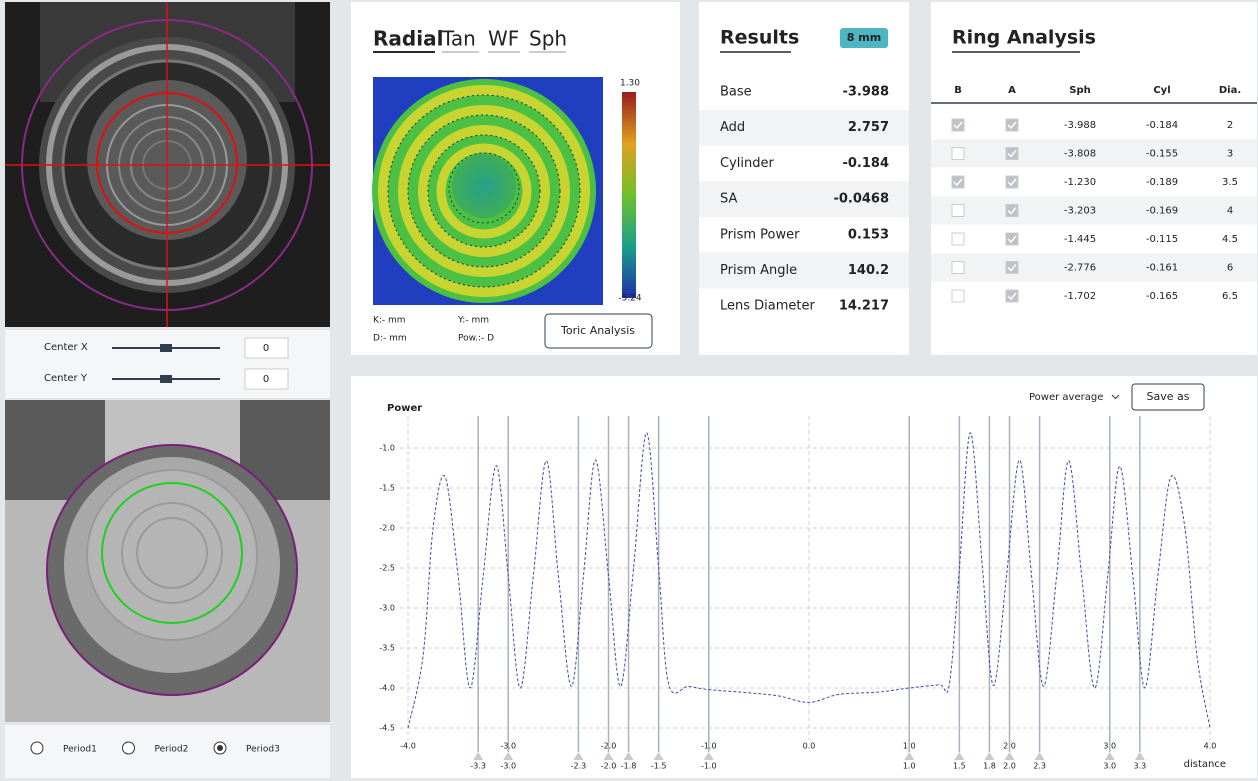 This screenshot has width=1258, height=781. What do you see at coordinates (1080, 182) in the screenshot?
I see `cell: -1.230` at bounding box center [1080, 182].